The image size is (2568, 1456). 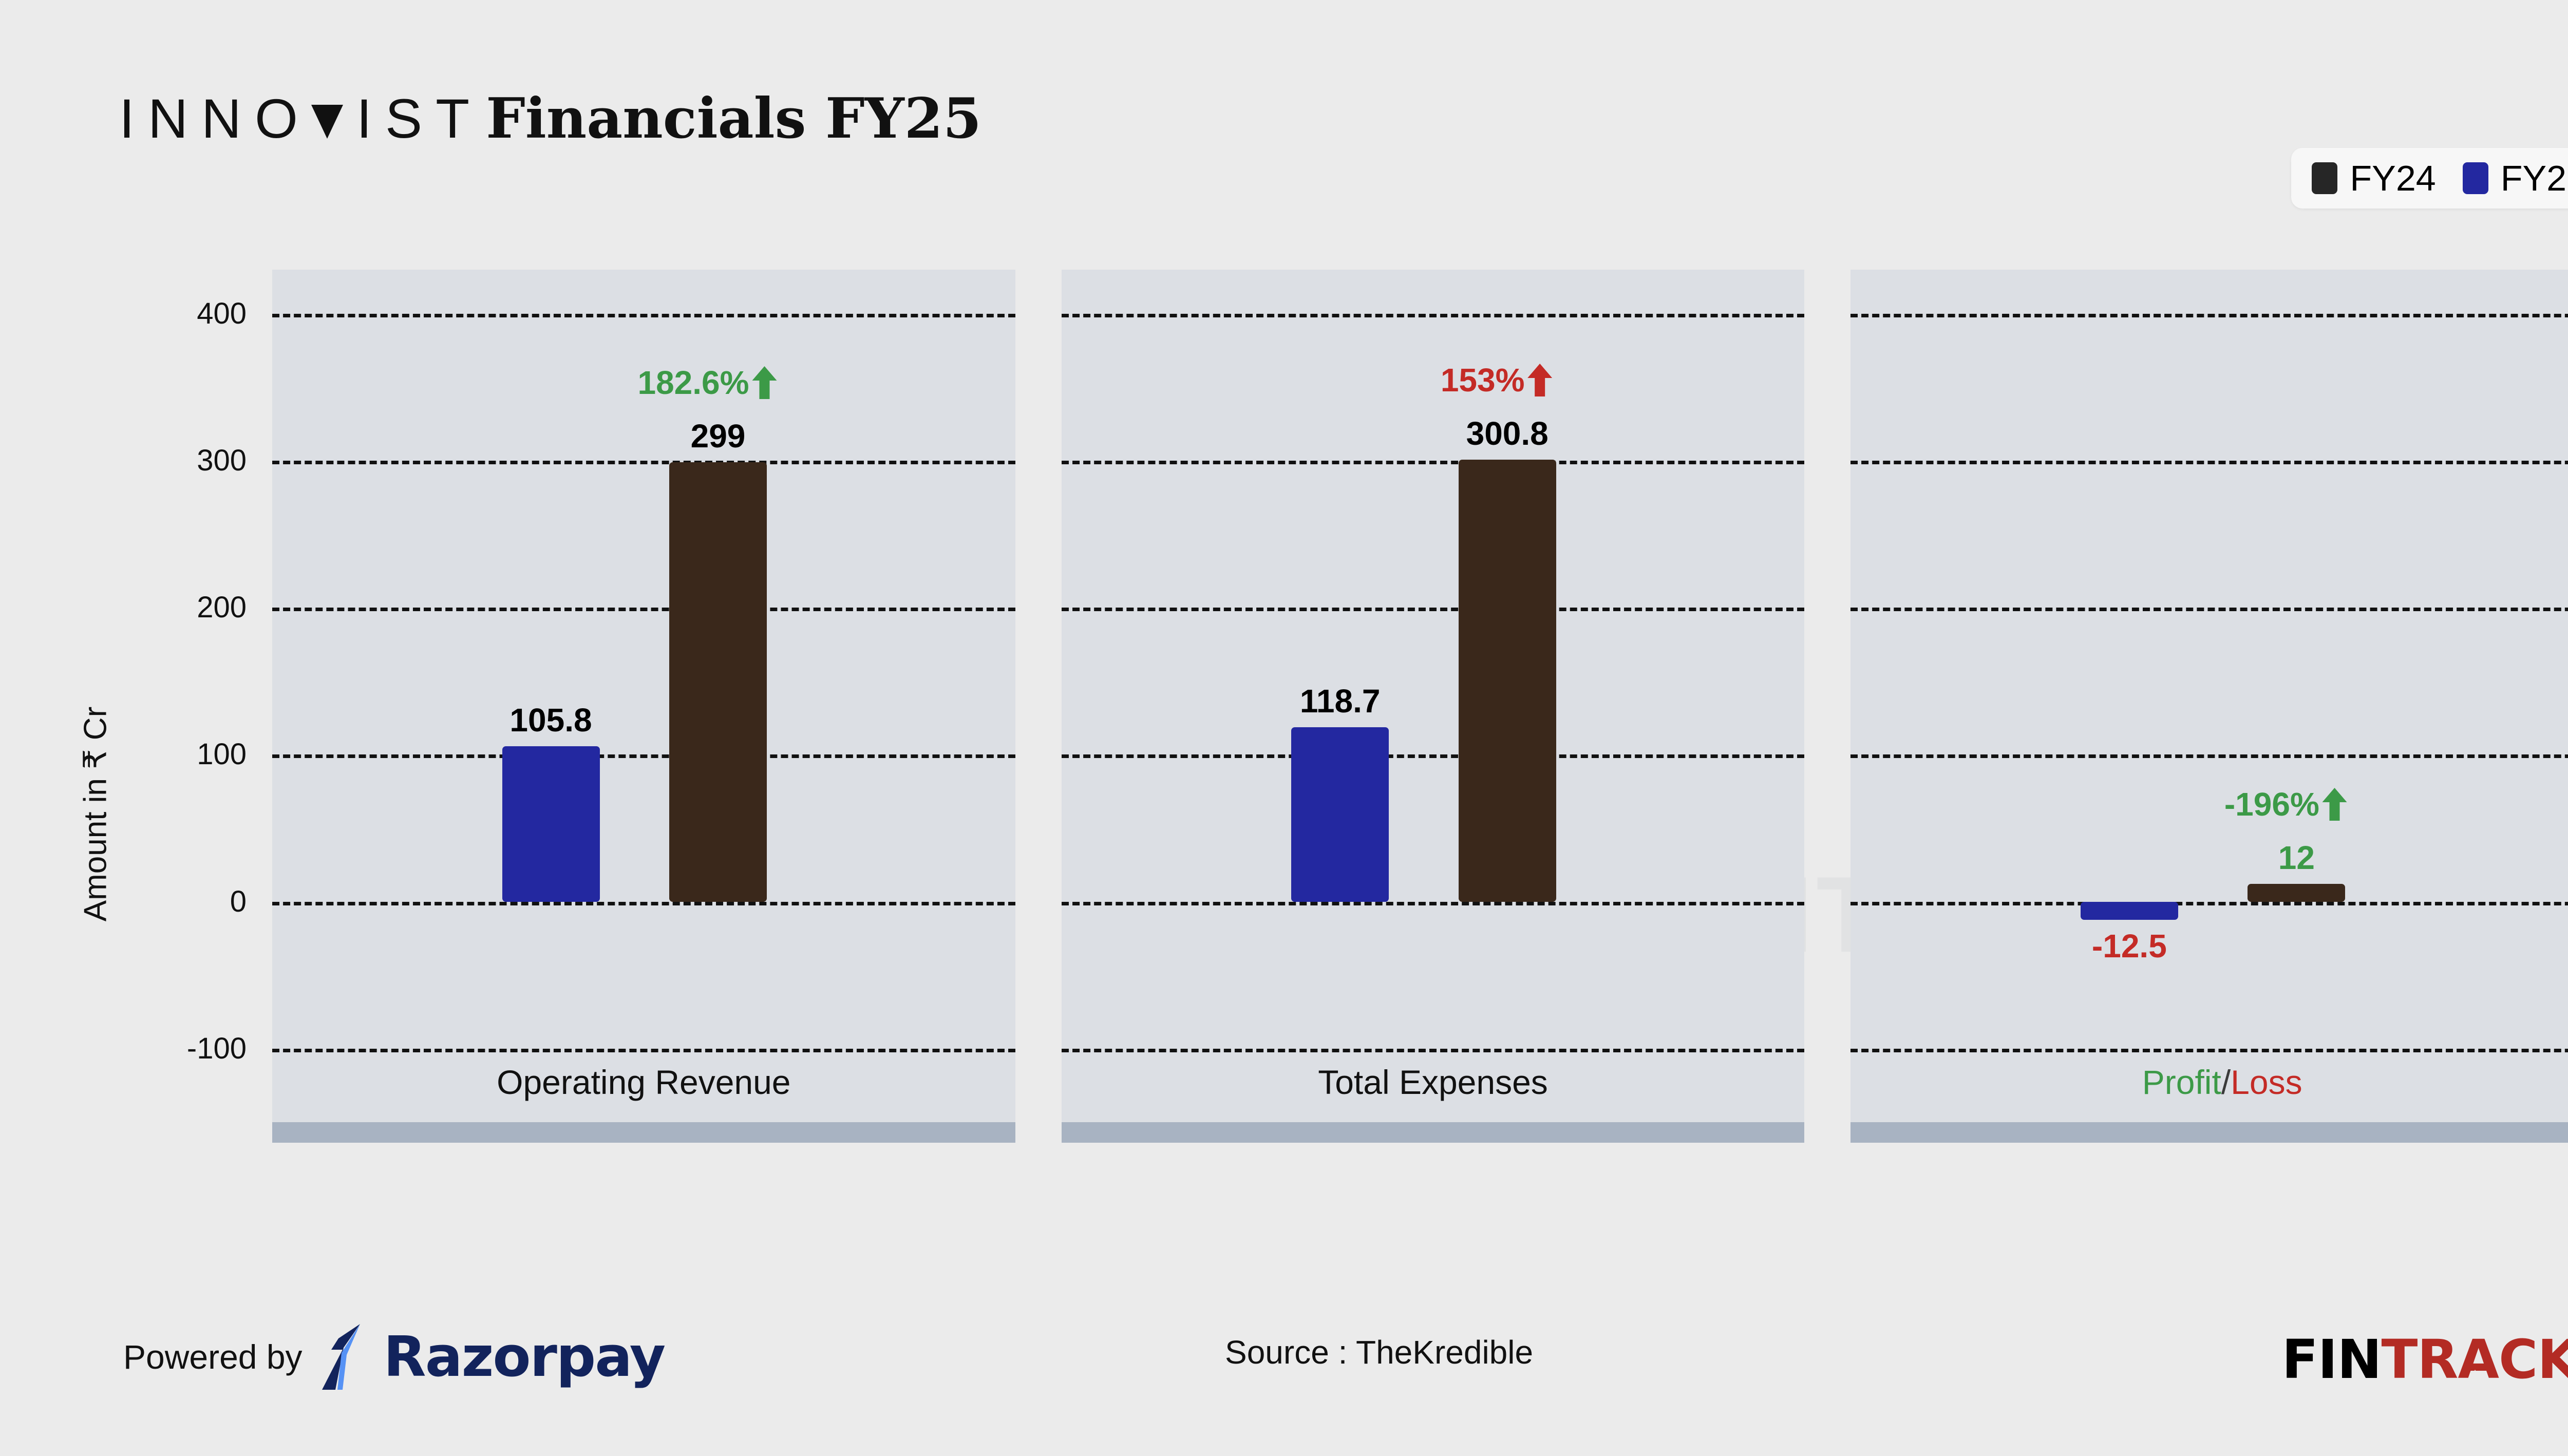 What do you see at coordinates (371, 118) in the screenshot?
I see `logo-letter-i2: I` at bounding box center [371, 118].